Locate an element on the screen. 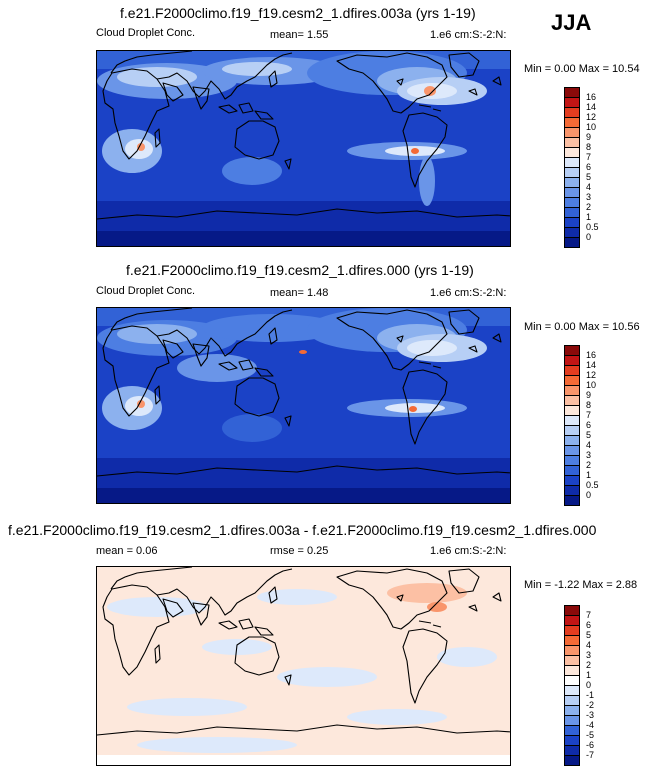 The height and width of the screenshot is (779, 645). panel1-minmax-label: Min = 0.00 Max = 10.54 is located at coordinates (582, 69).